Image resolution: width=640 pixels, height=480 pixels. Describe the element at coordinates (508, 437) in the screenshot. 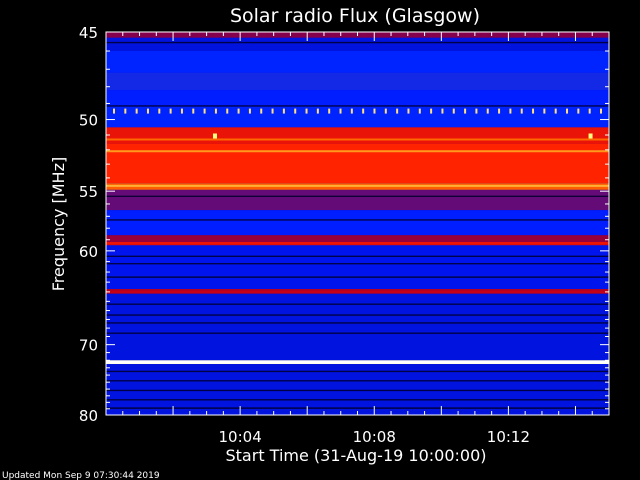

I see `x-tick-label: 10:12` at that location.